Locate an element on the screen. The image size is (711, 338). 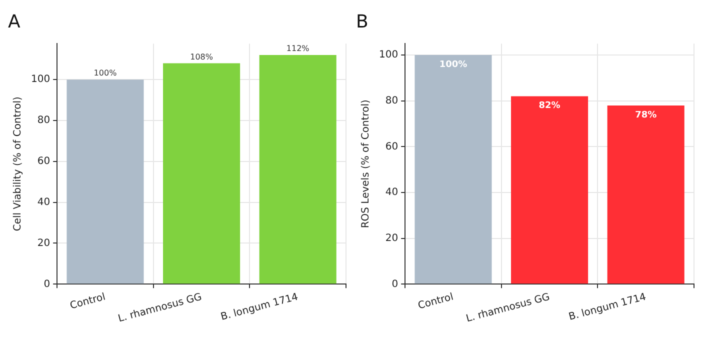
y-axis-title: ROS Levels (% of Control) is located at coordinates (366, 164).